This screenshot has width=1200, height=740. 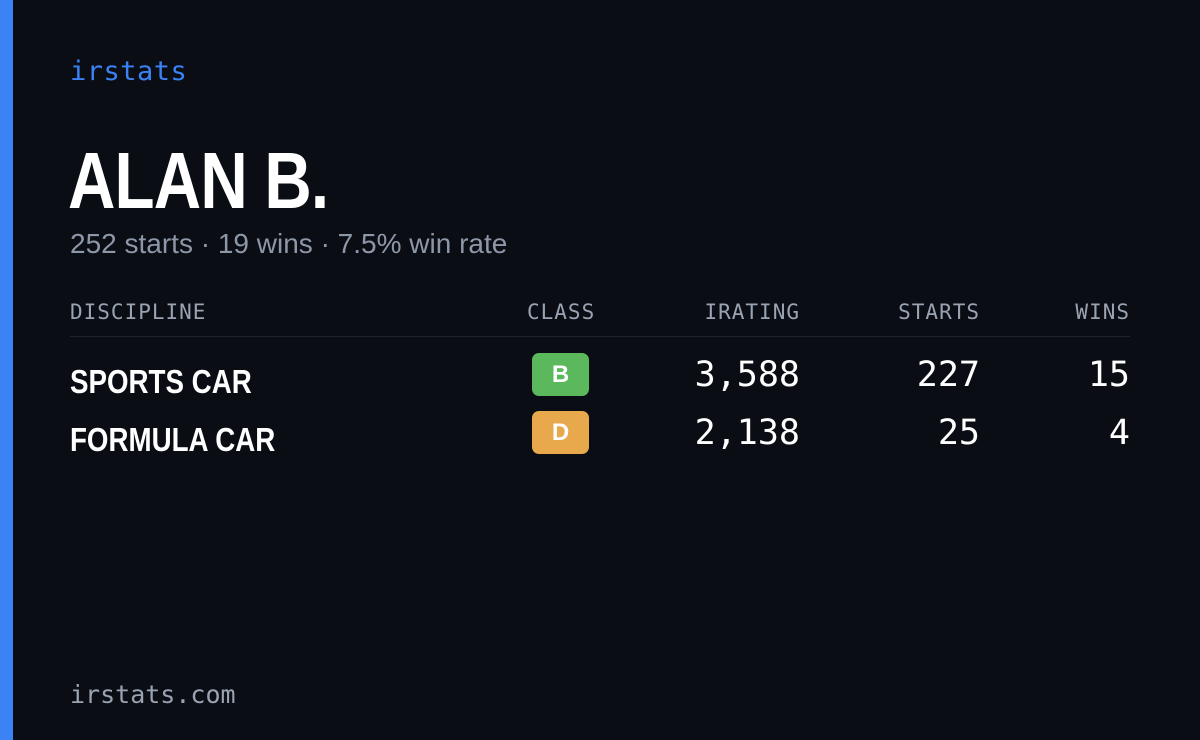 I want to click on row-irating: 2,138, so click(x=747, y=433).